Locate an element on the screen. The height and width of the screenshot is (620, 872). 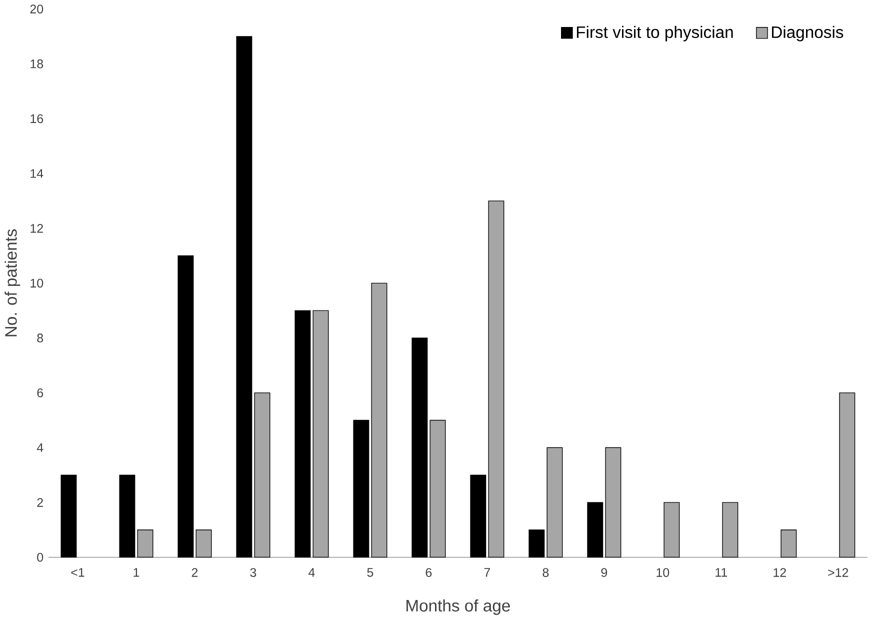
x-tick-label: 6 is located at coordinates (429, 573).